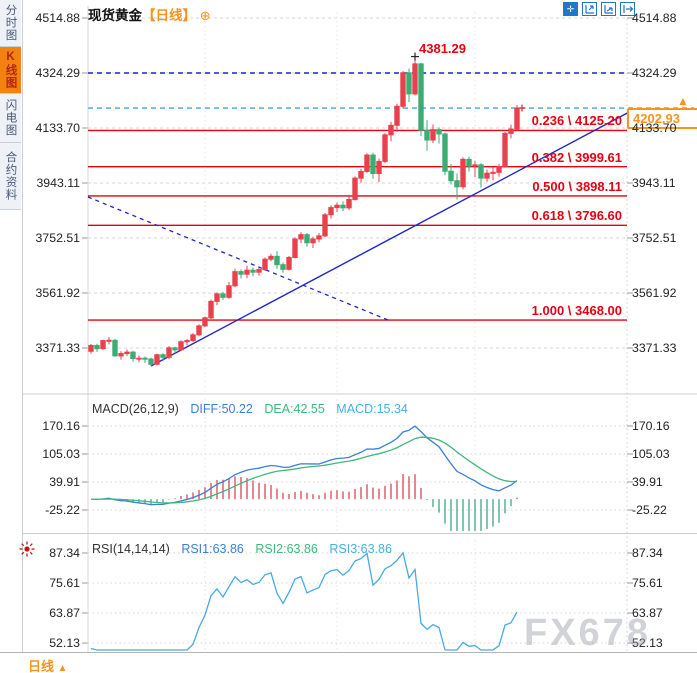 The height and width of the screenshot is (673, 697). Describe the element at coordinates (135, 409) in the screenshot. I see `macd-name: MACD(26,12,9)` at that location.